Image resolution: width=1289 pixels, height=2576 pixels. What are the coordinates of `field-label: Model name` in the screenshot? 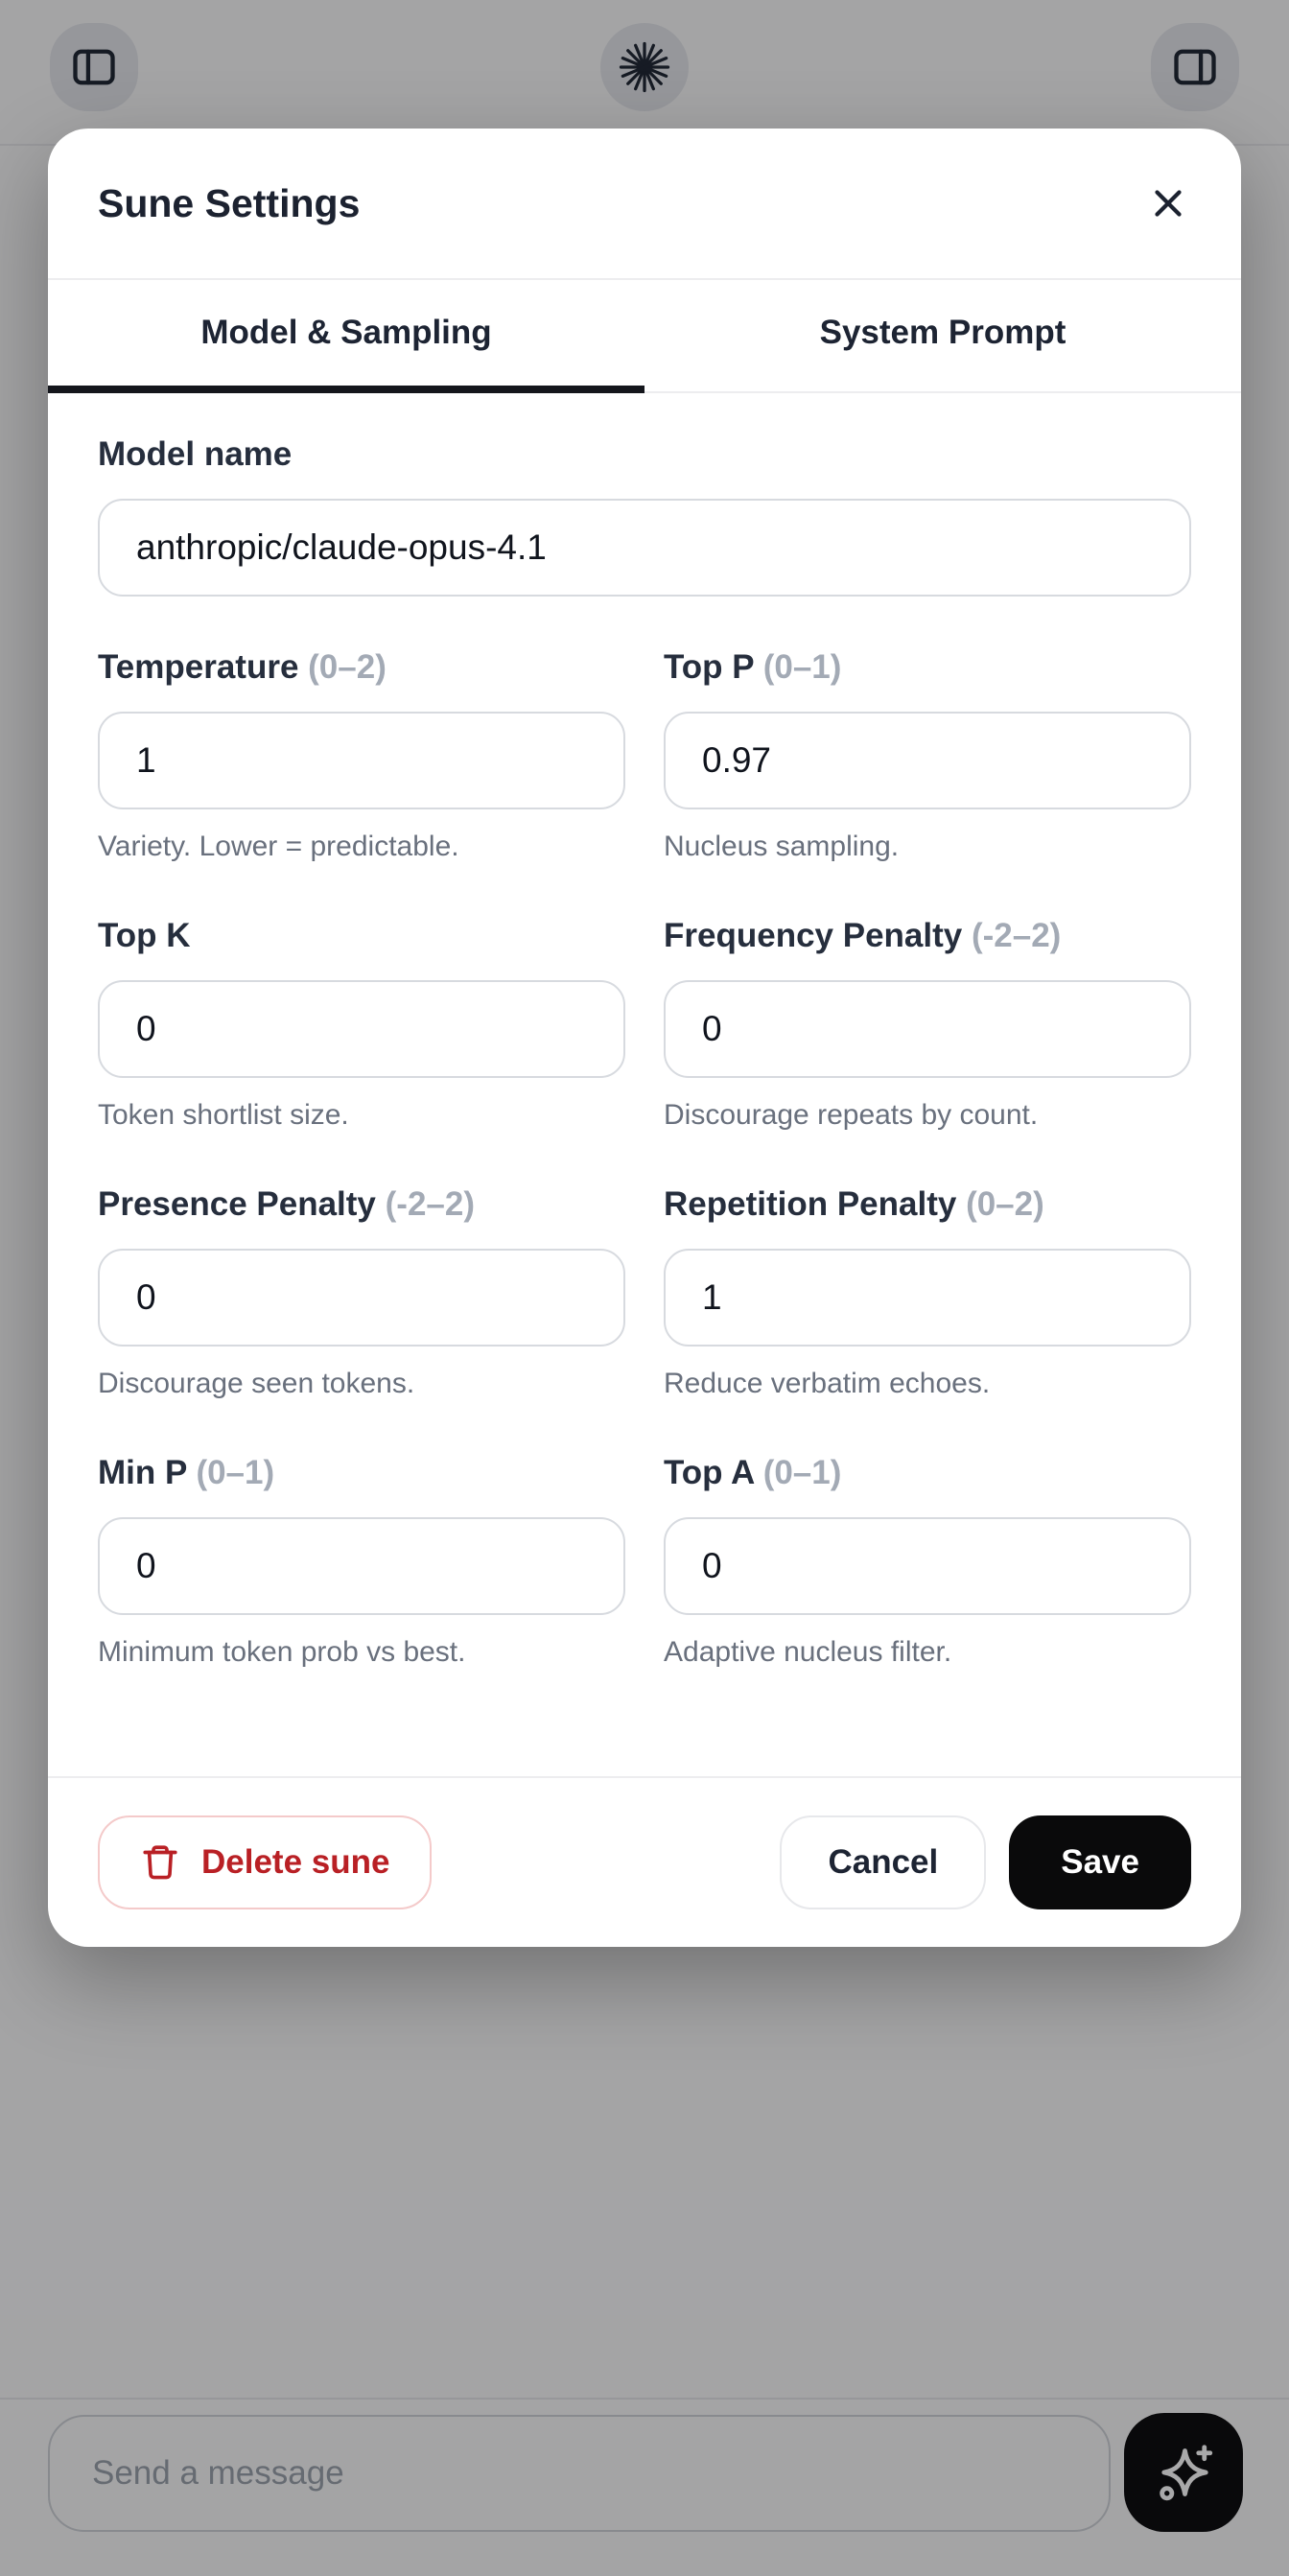 It's located at (195, 454).